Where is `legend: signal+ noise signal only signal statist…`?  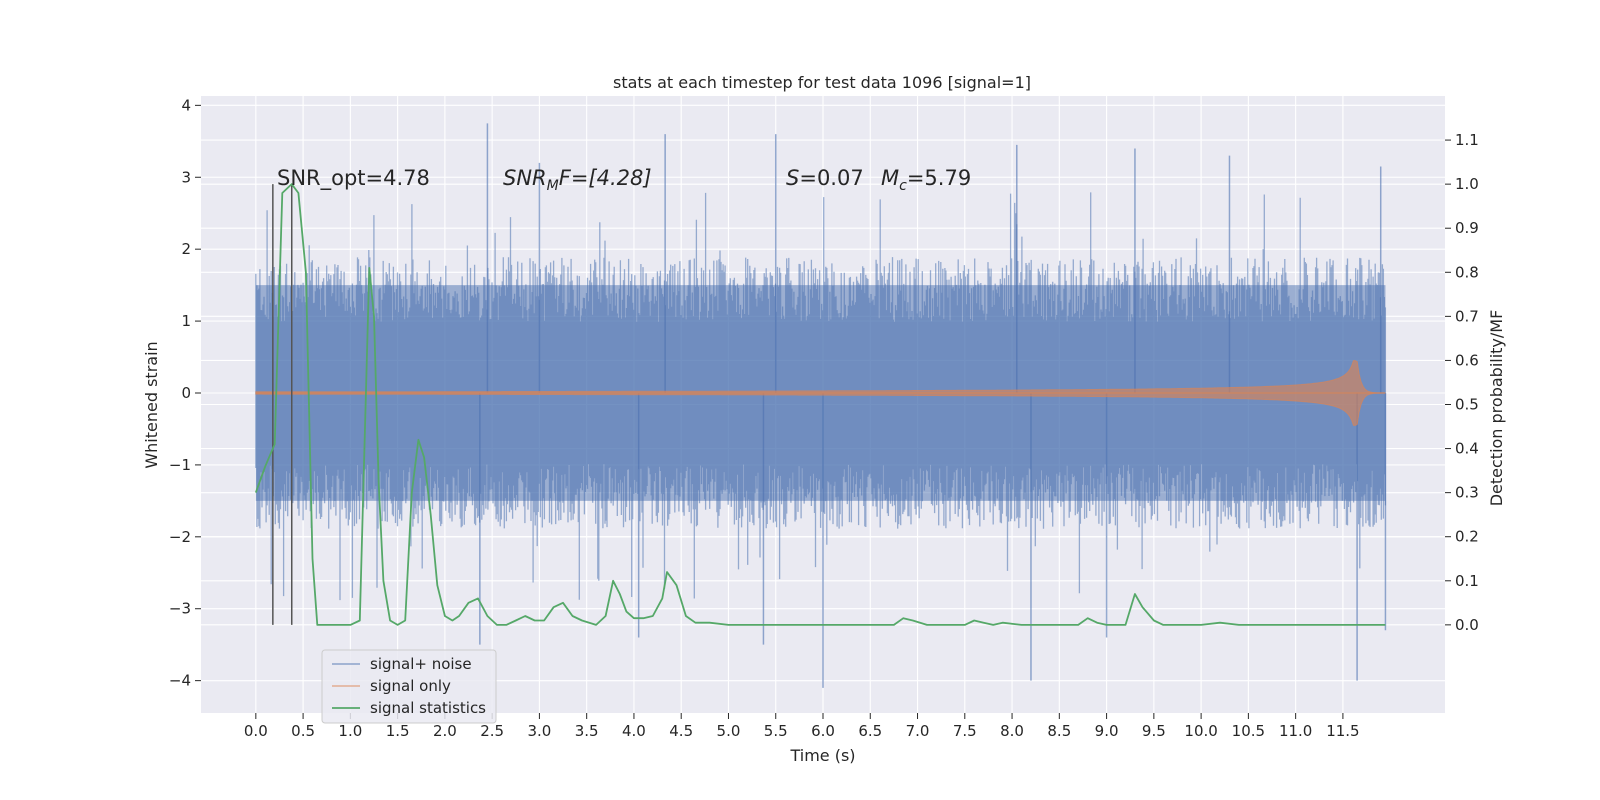
legend: signal+ noise signal only signal statist… is located at coordinates (409, 686).